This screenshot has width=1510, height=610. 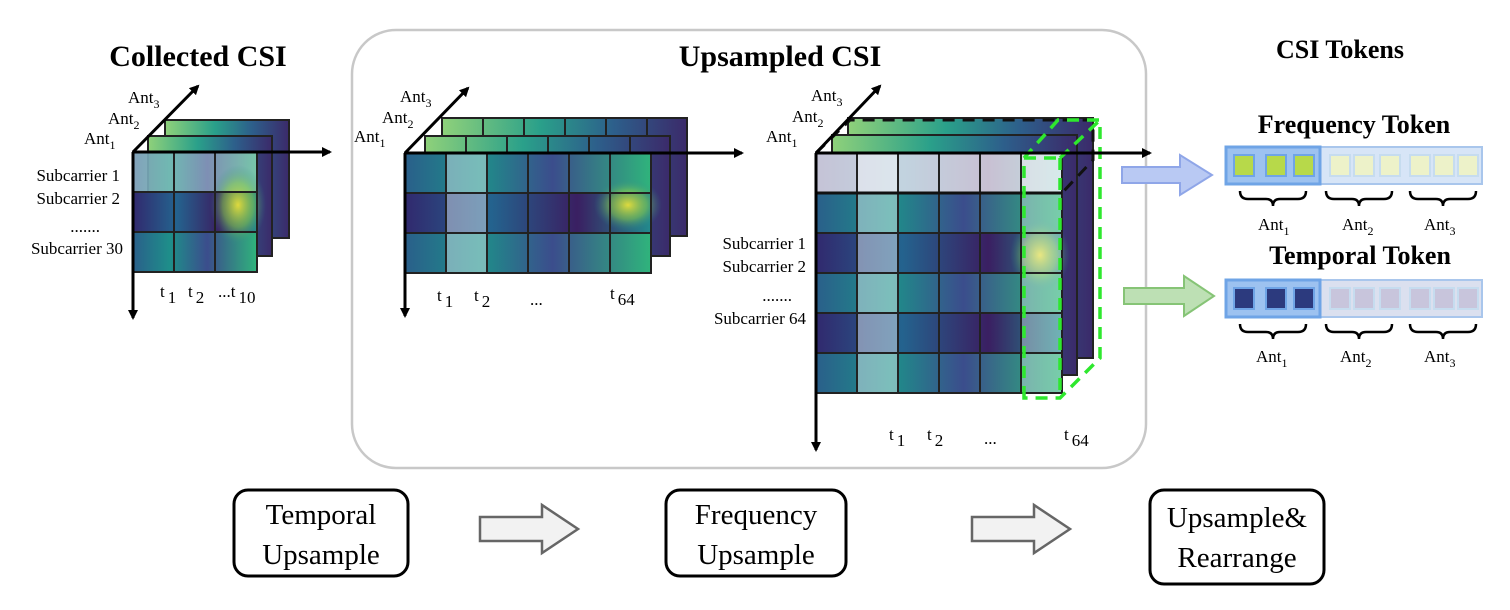 I want to click on upsampled2-subcarrier-64: Subcarrier 64, so click(x=760, y=318).